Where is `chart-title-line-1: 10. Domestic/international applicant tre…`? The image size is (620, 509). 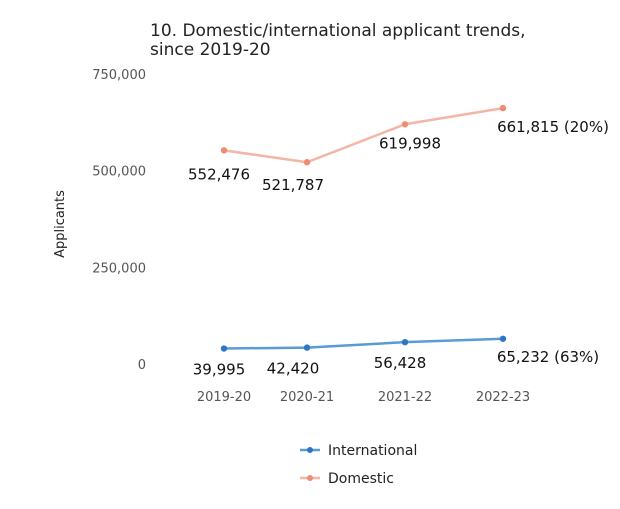 chart-title-line-1: 10. Domestic/international applicant tre… is located at coordinates (338, 31).